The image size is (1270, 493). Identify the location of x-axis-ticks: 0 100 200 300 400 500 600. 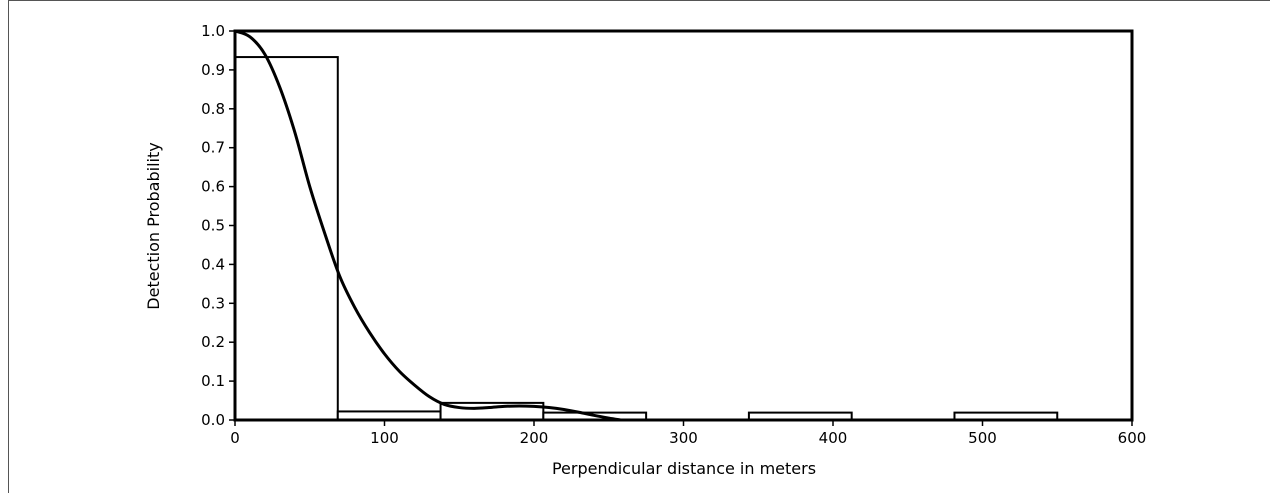
(688, 433).